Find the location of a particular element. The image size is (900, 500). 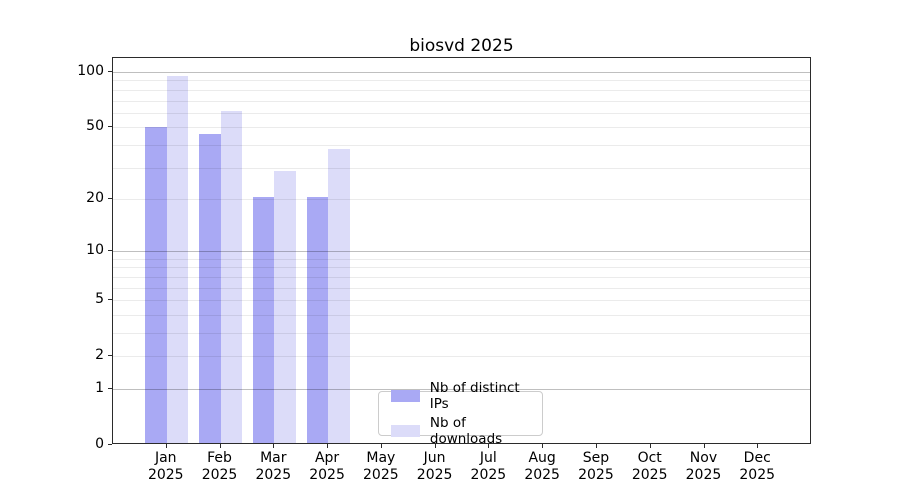

x-tick-label-apr: Apr 2025 is located at coordinates (327, 466).